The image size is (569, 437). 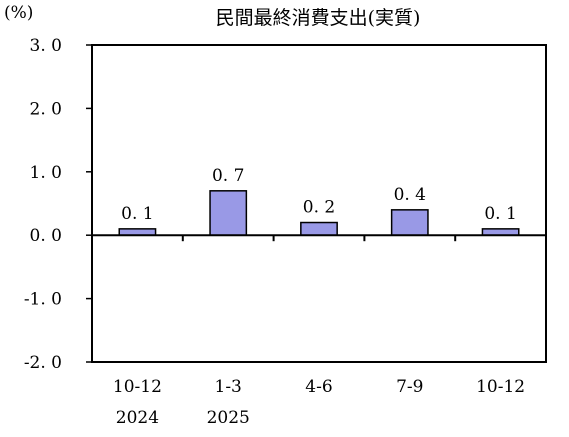 What do you see at coordinates (318, 387) in the screenshot?
I see `x-category-label: 4-6` at bounding box center [318, 387].